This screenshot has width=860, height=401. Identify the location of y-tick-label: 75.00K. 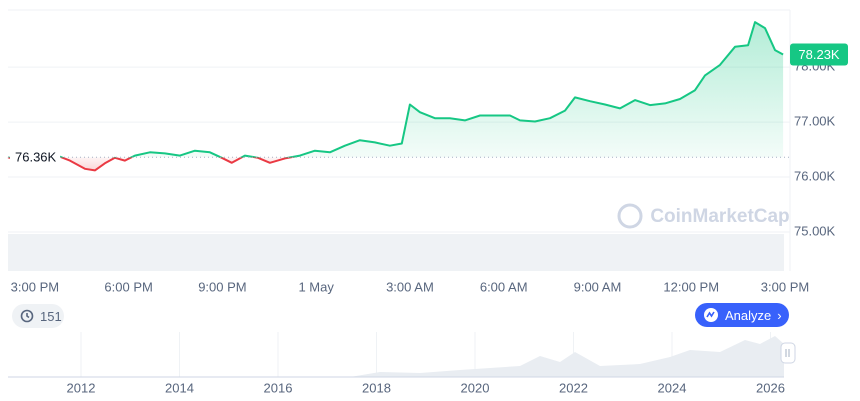
(815, 230).